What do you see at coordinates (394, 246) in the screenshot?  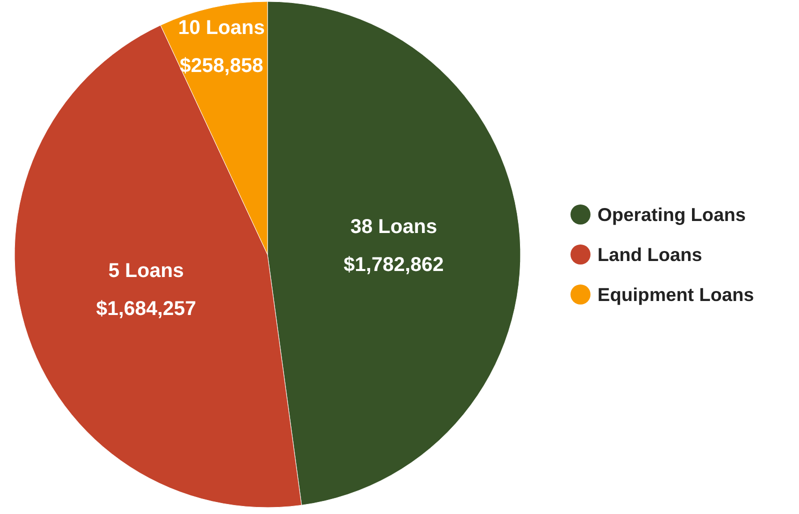 I see `data-label: 38 Loans $1,782,862` at bounding box center [394, 246].